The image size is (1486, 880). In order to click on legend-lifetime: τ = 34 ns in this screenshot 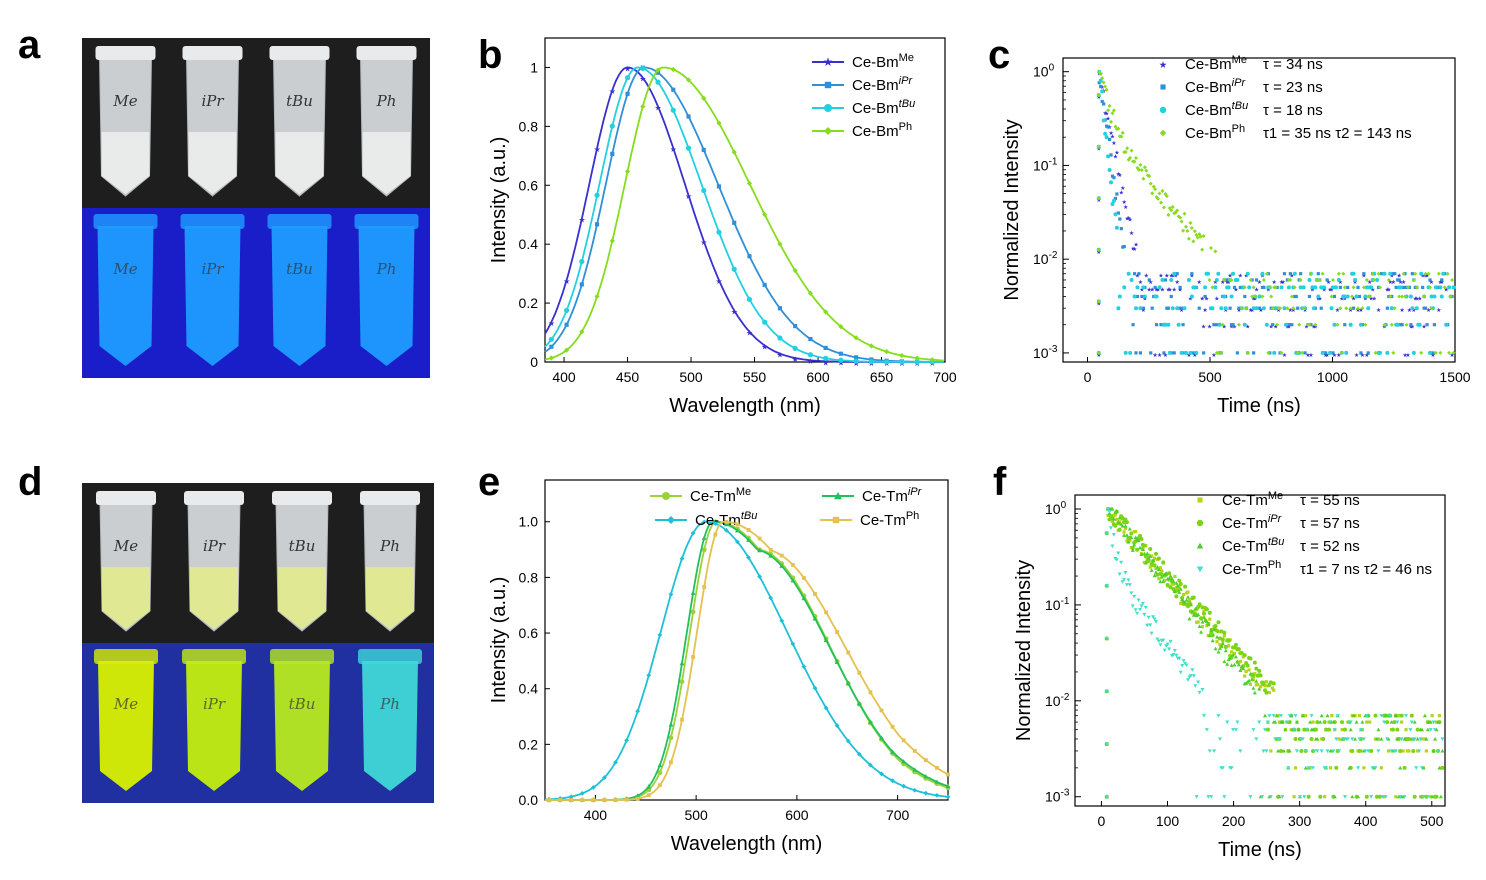, I will do `click(1293, 64)`.